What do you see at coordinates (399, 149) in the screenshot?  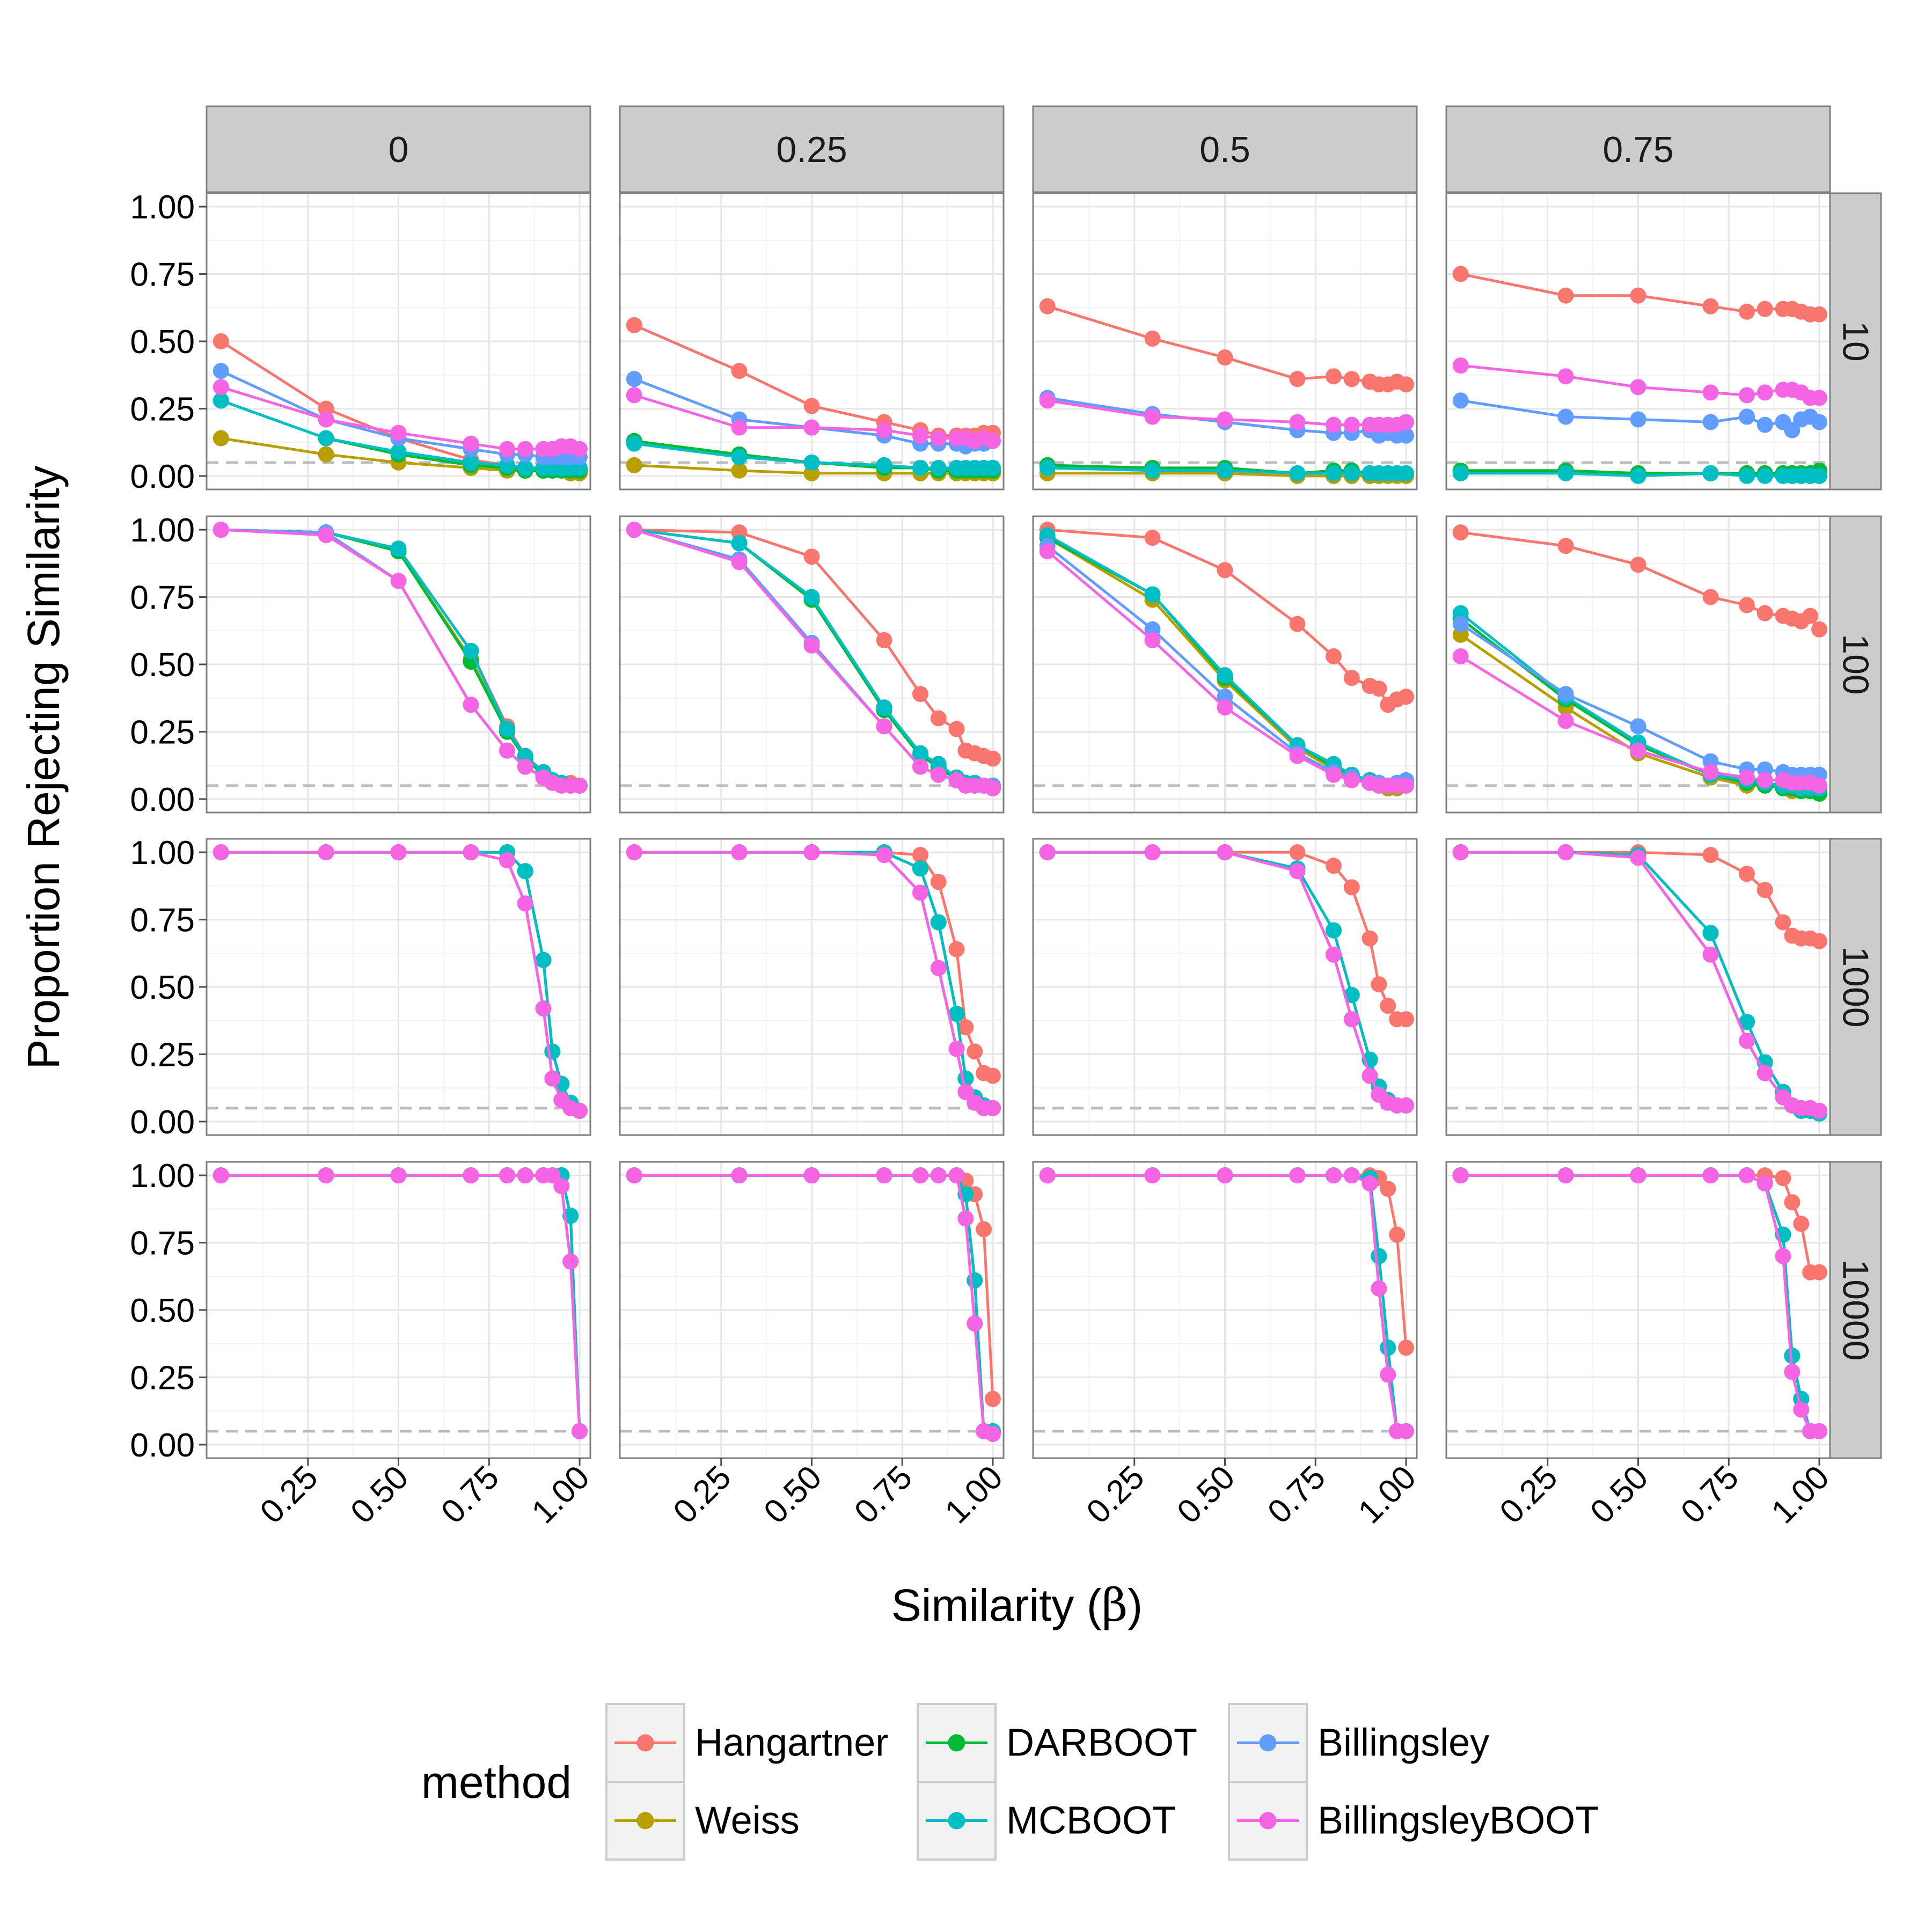 I see `facet-strip-column-label: 0` at bounding box center [399, 149].